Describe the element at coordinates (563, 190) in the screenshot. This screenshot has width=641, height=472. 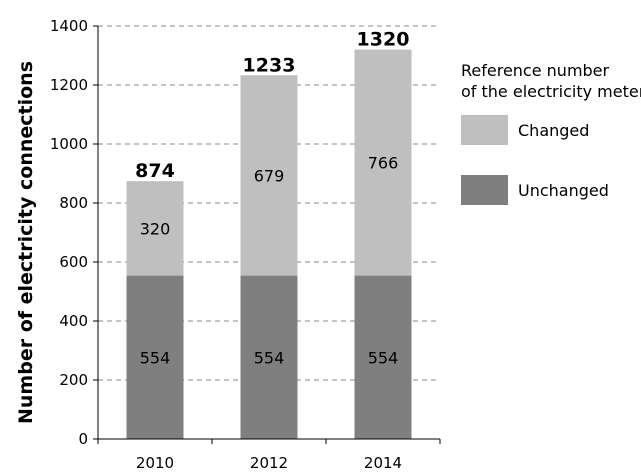
I see `legend-label-unchanged: Unchanged` at that location.